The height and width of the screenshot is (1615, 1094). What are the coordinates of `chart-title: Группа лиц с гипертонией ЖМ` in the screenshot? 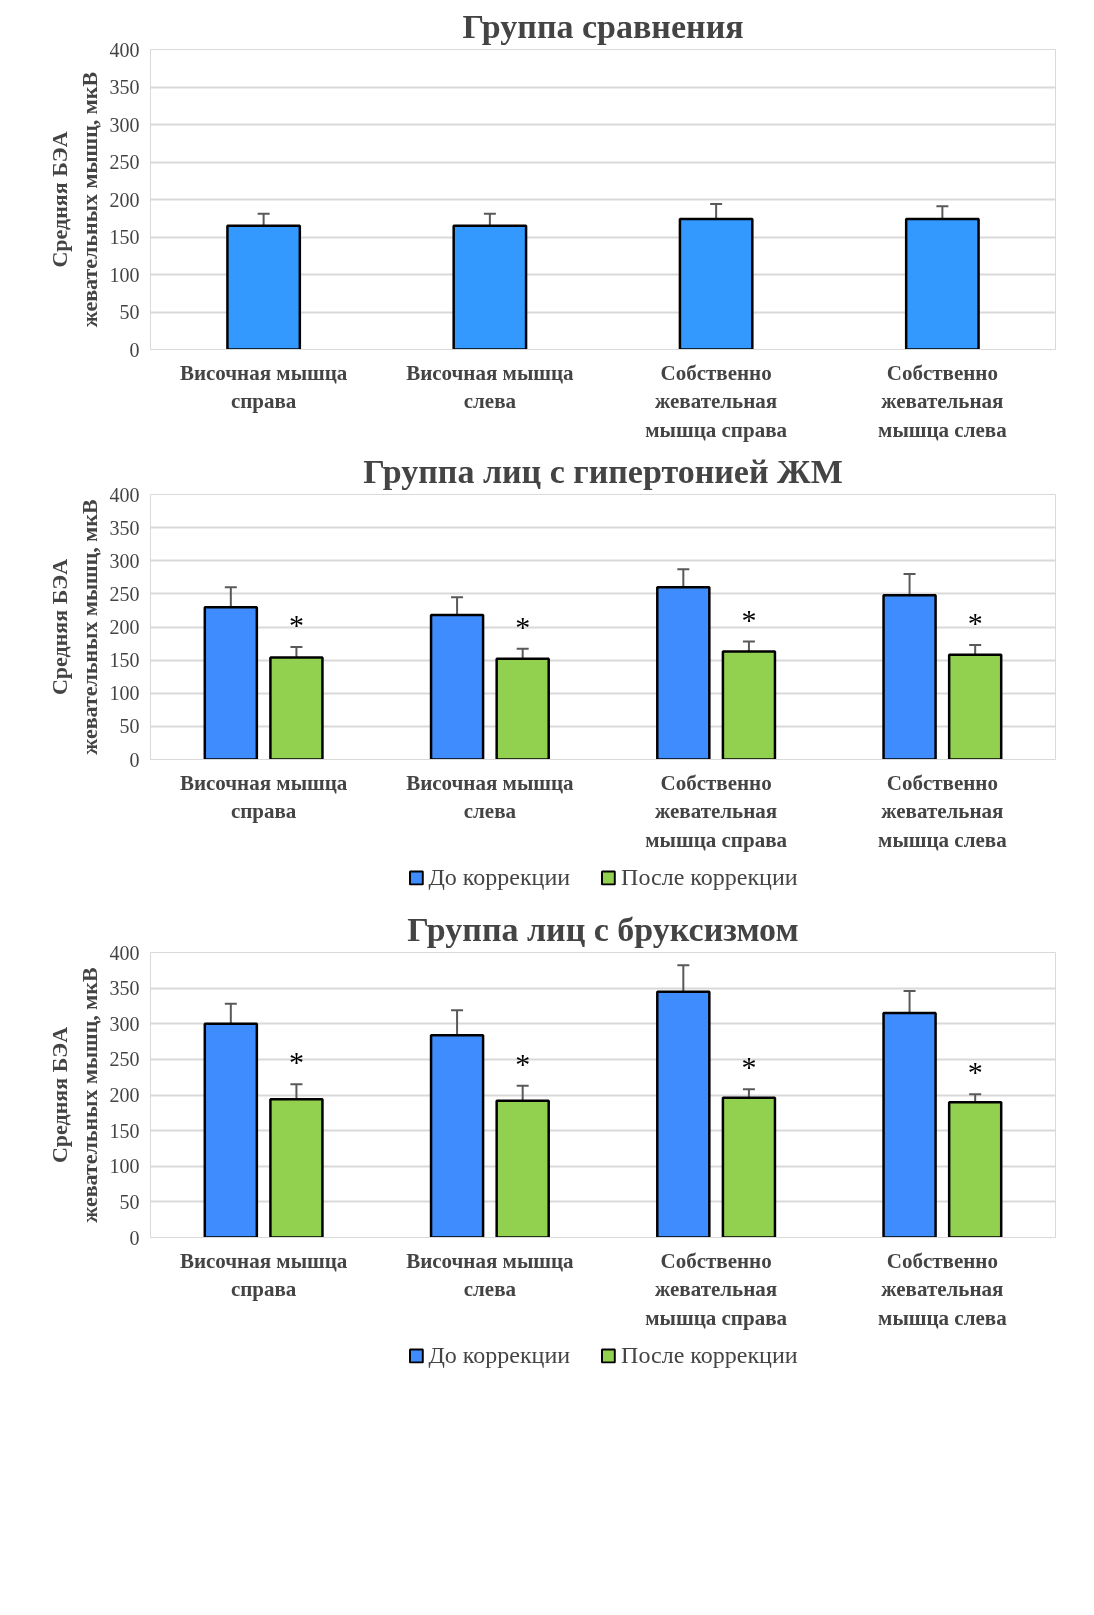 It's located at (603, 471).